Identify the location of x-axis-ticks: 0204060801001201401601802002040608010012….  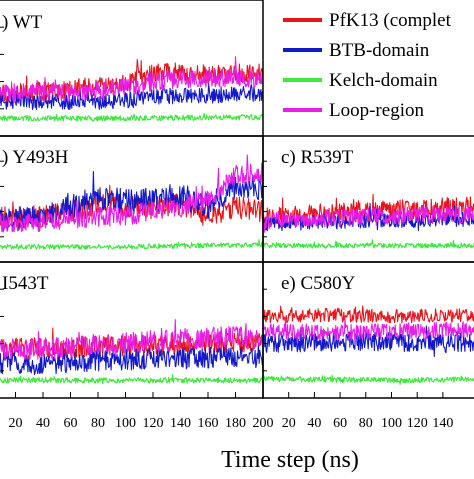
(231, 411).